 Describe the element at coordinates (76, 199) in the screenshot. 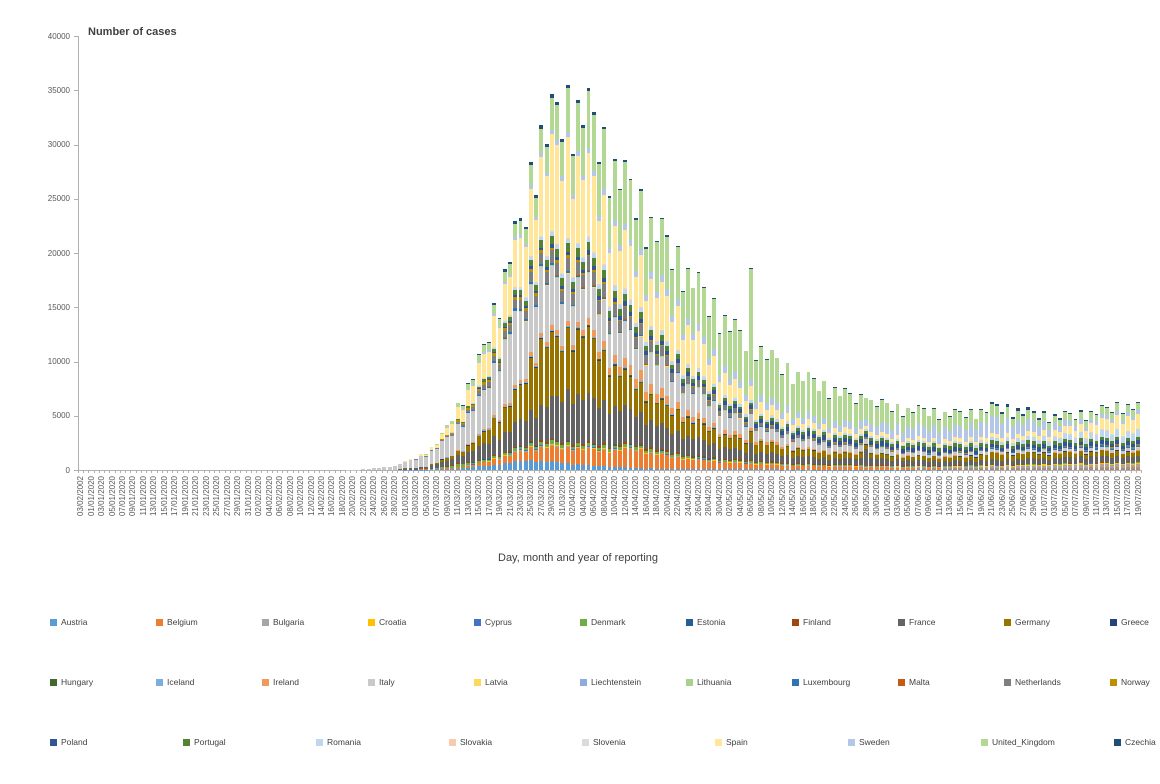

I see `y-tick-mark` at that location.